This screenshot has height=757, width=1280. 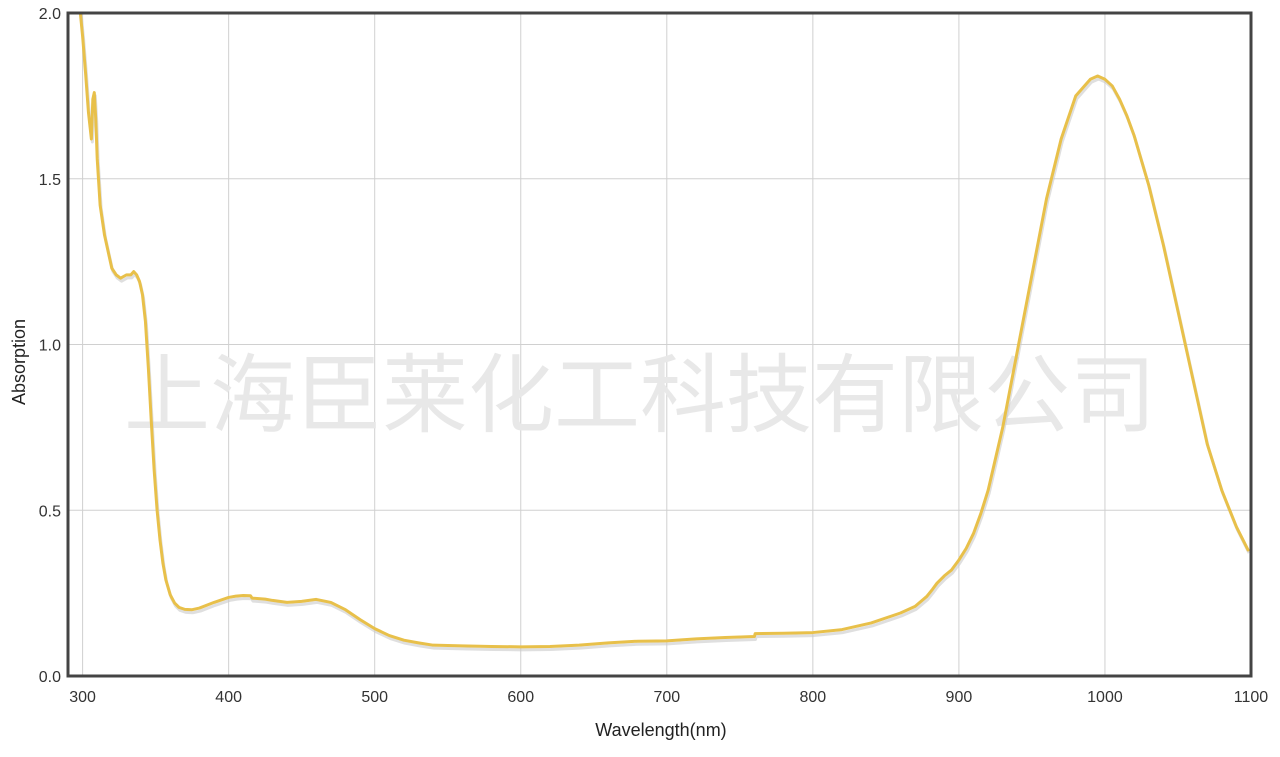 What do you see at coordinates (520, 697) in the screenshot?
I see `x-tick-label: 600` at bounding box center [520, 697].